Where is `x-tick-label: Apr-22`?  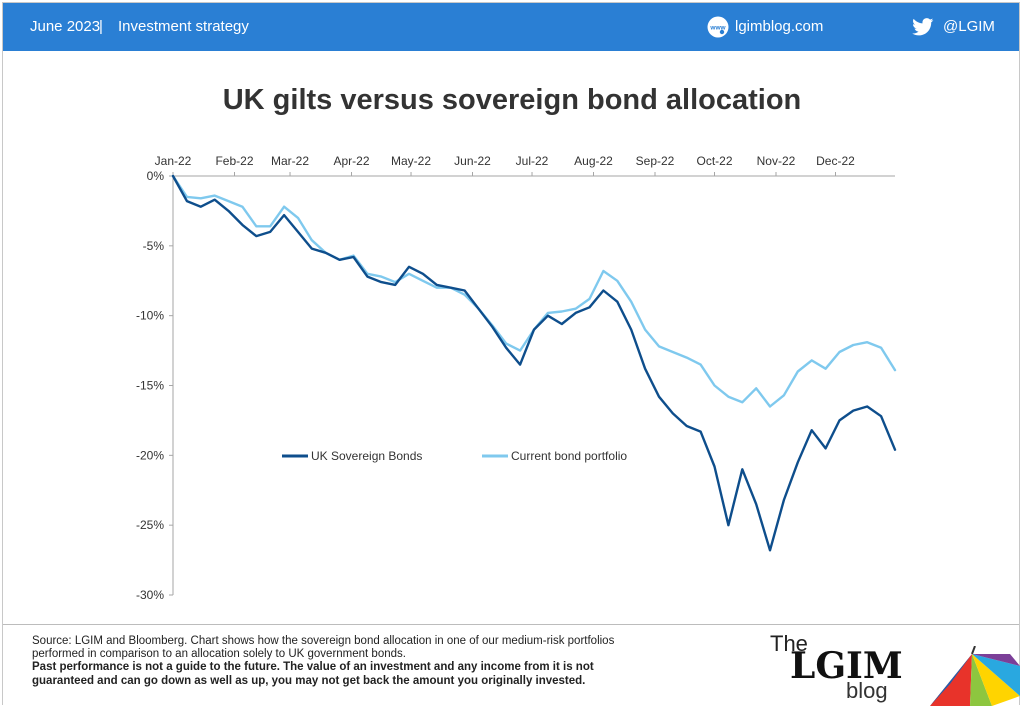 x-tick-label: Apr-22 is located at coordinates (352, 161).